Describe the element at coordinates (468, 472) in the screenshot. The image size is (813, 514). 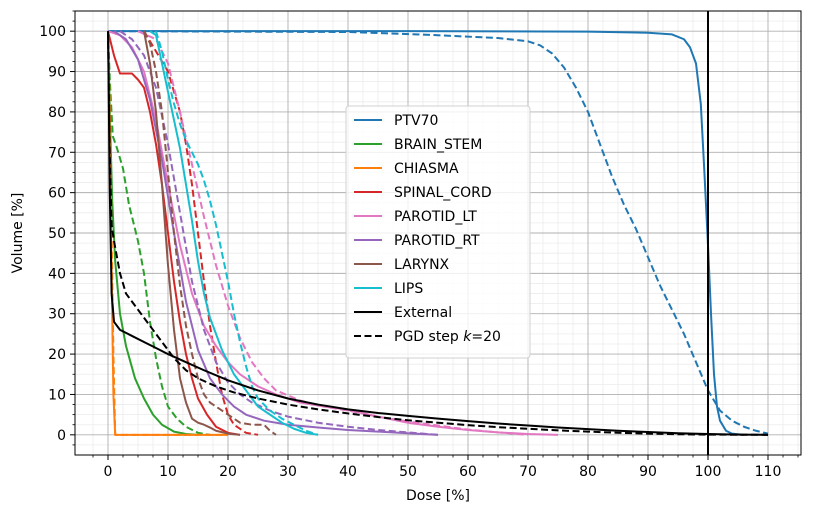
I see `x-tick-label: 60` at that location.